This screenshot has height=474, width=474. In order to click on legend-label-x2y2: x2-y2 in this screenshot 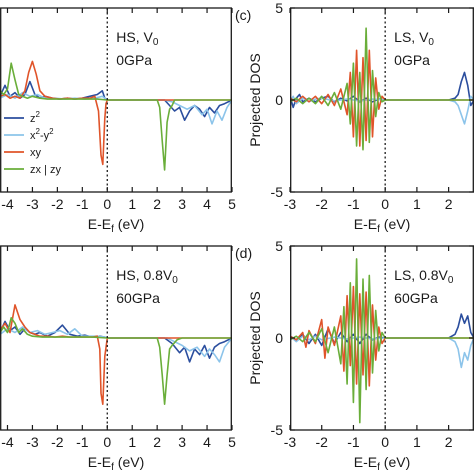, I will do `click(42, 134)`.